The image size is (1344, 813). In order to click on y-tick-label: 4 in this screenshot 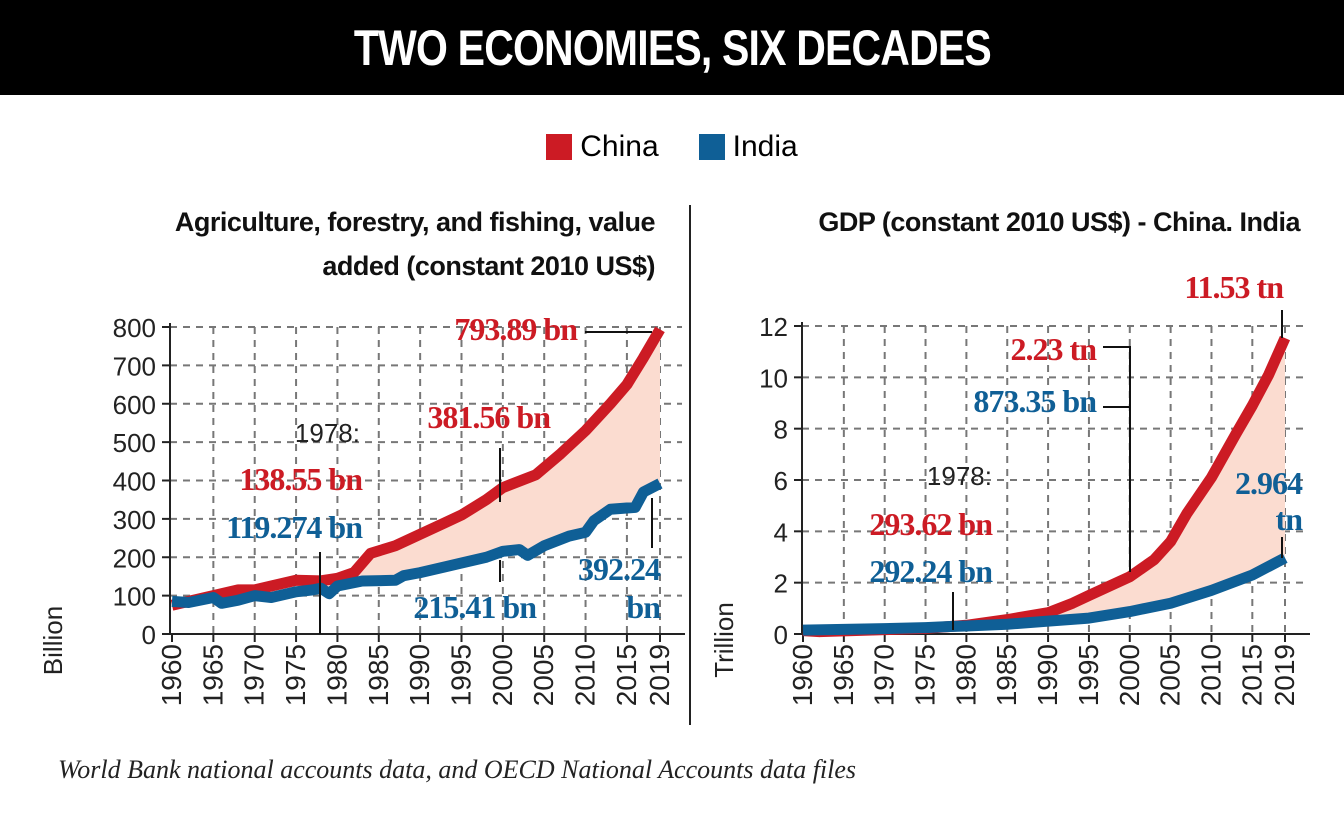, I will do `click(781, 532)`.